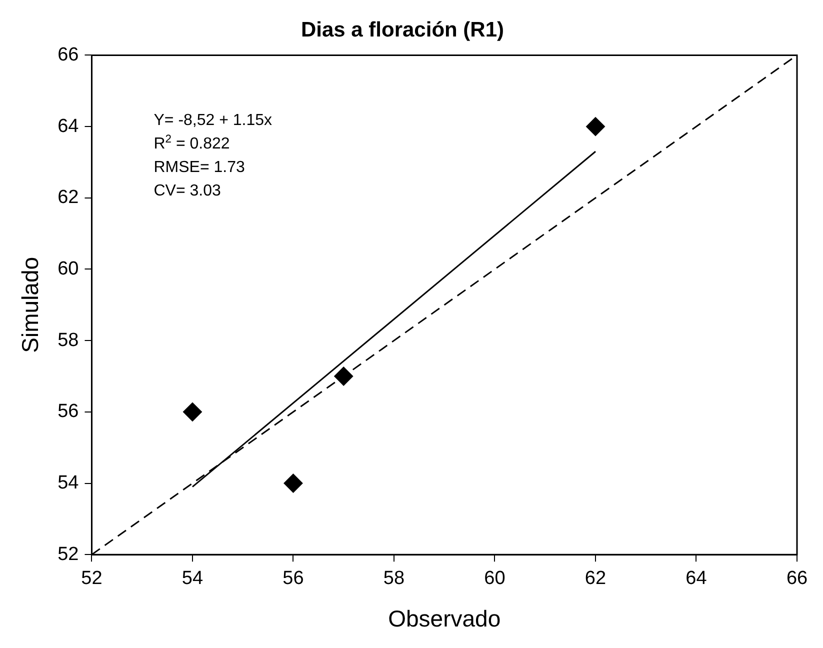 The image size is (823, 648). I want to click on y-tick-label: 66, so click(68, 55).